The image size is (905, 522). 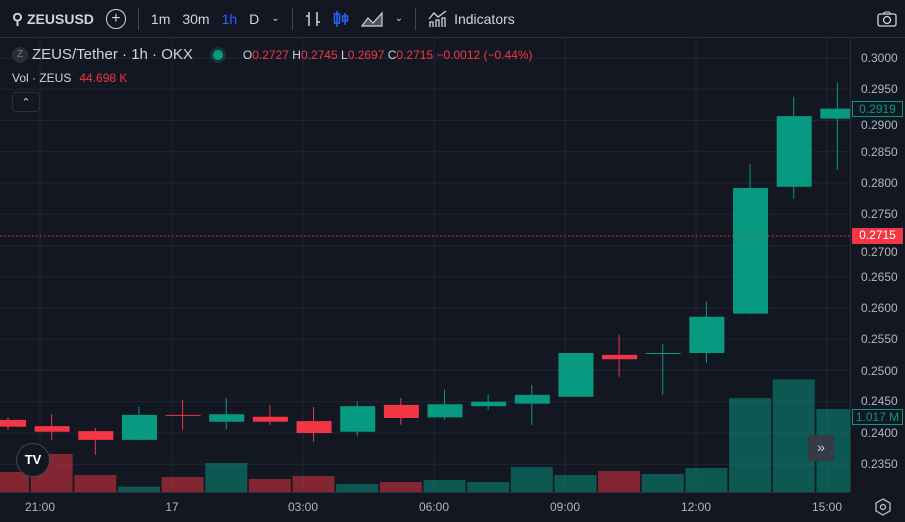 I want to click on volume-value: 44.698 K, so click(x=103, y=78).